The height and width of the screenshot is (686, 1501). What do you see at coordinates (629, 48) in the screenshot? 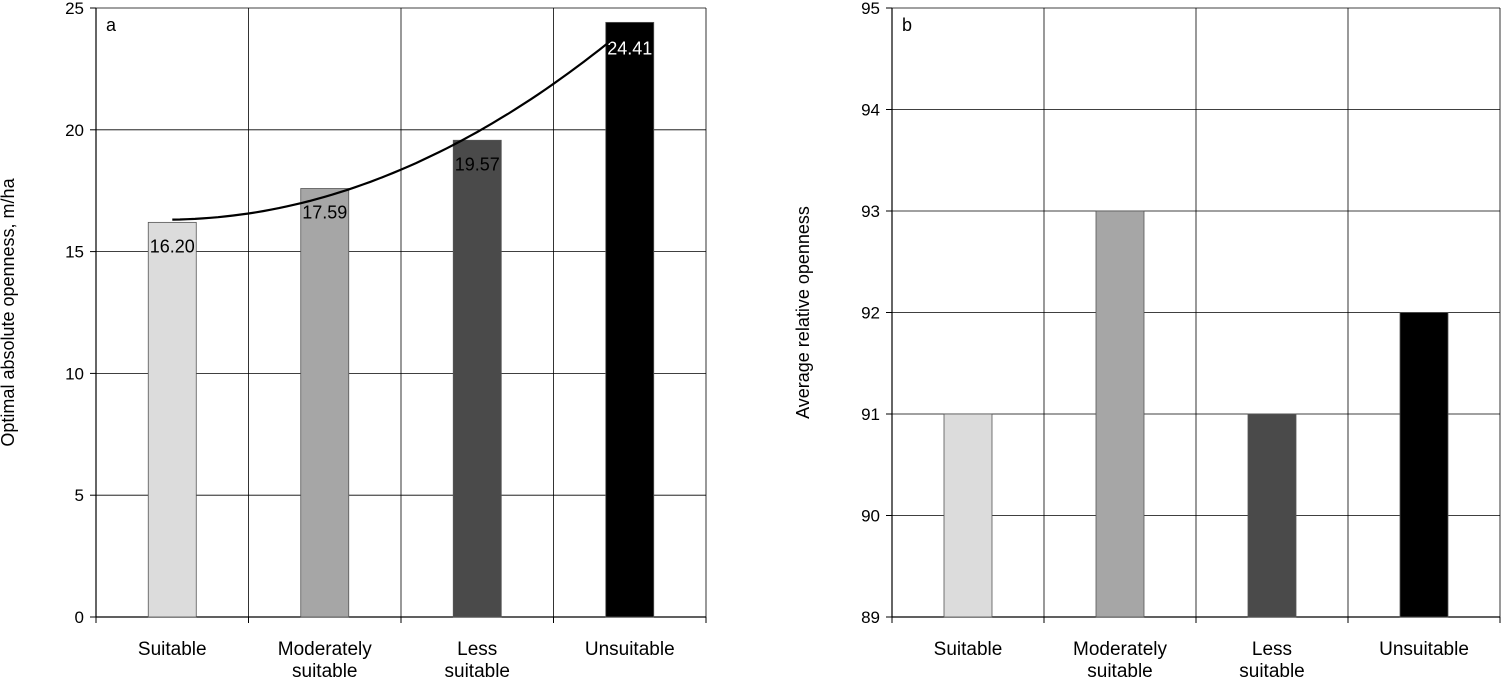
I see `data-label: 24.41` at bounding box center [629, 48].